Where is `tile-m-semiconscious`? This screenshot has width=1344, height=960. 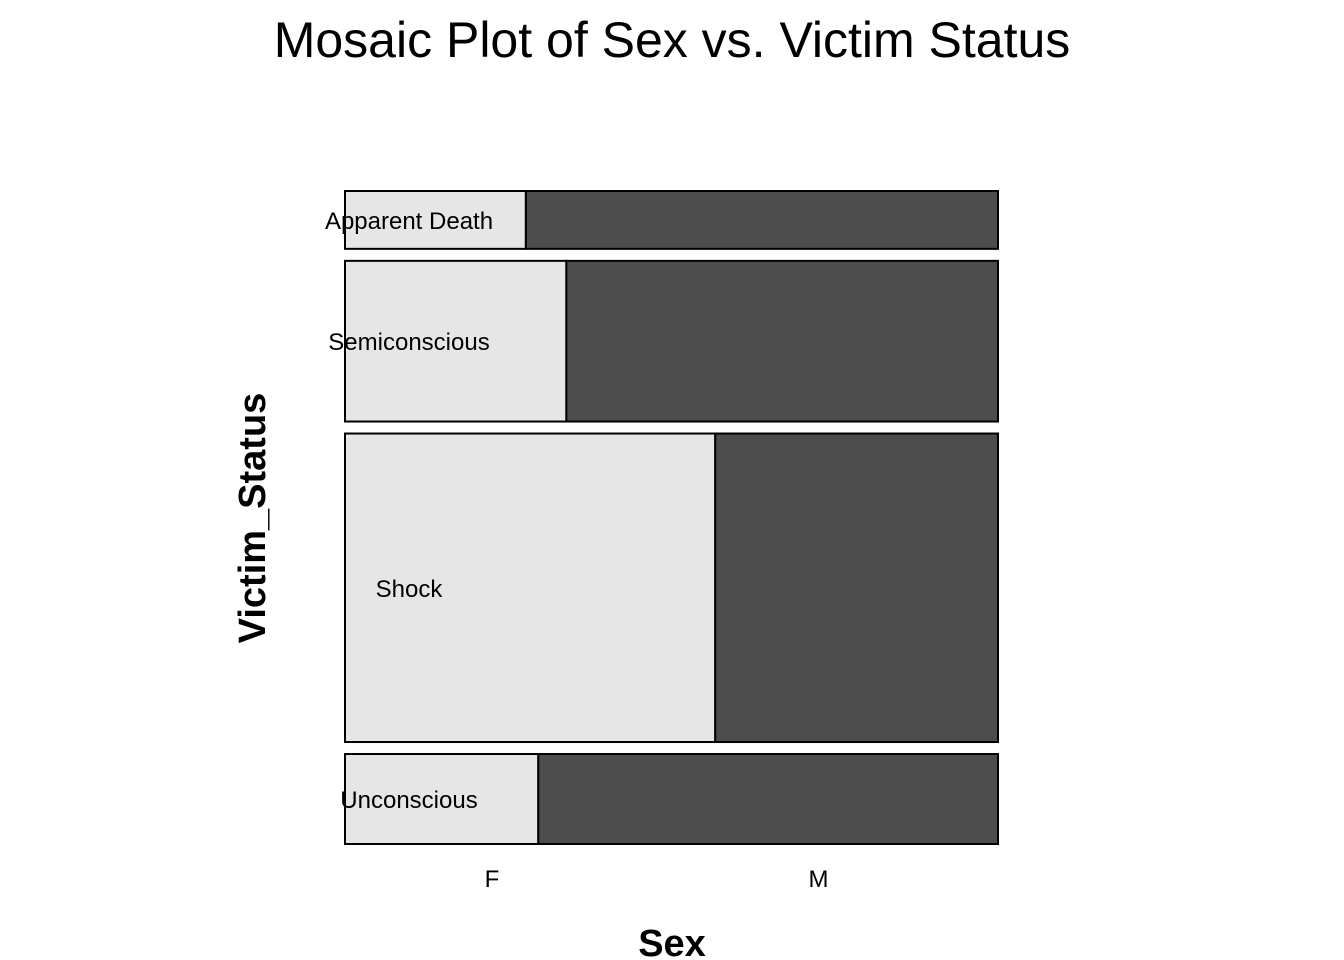
tile-m-semiconscious is located at coordinates (782, 341).